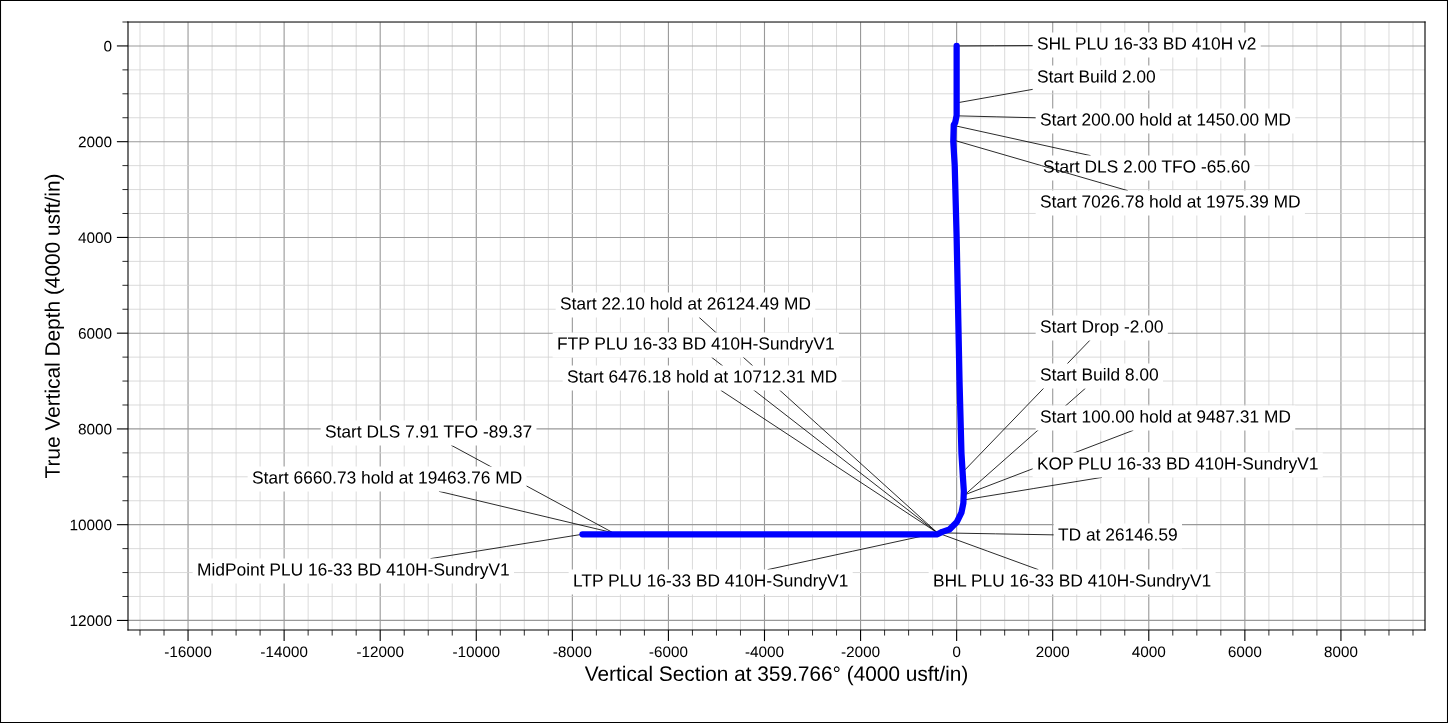  I want to click on x-tick-label: 2000, so click(1053, 652).